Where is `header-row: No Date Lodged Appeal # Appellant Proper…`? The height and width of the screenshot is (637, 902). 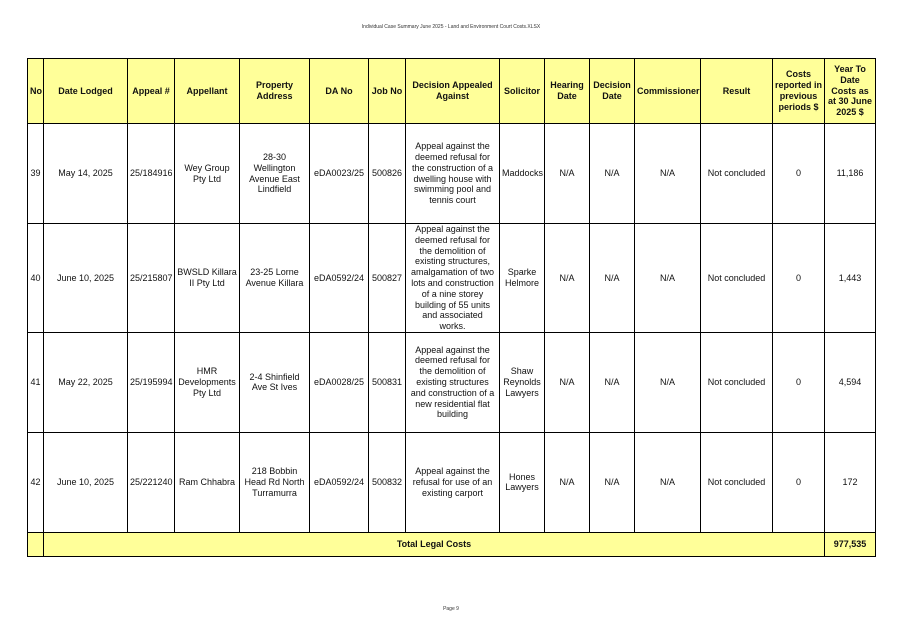
header-row: No Date Lodged Appeal # Appellant Proper… is located at coordinates (451, 91).